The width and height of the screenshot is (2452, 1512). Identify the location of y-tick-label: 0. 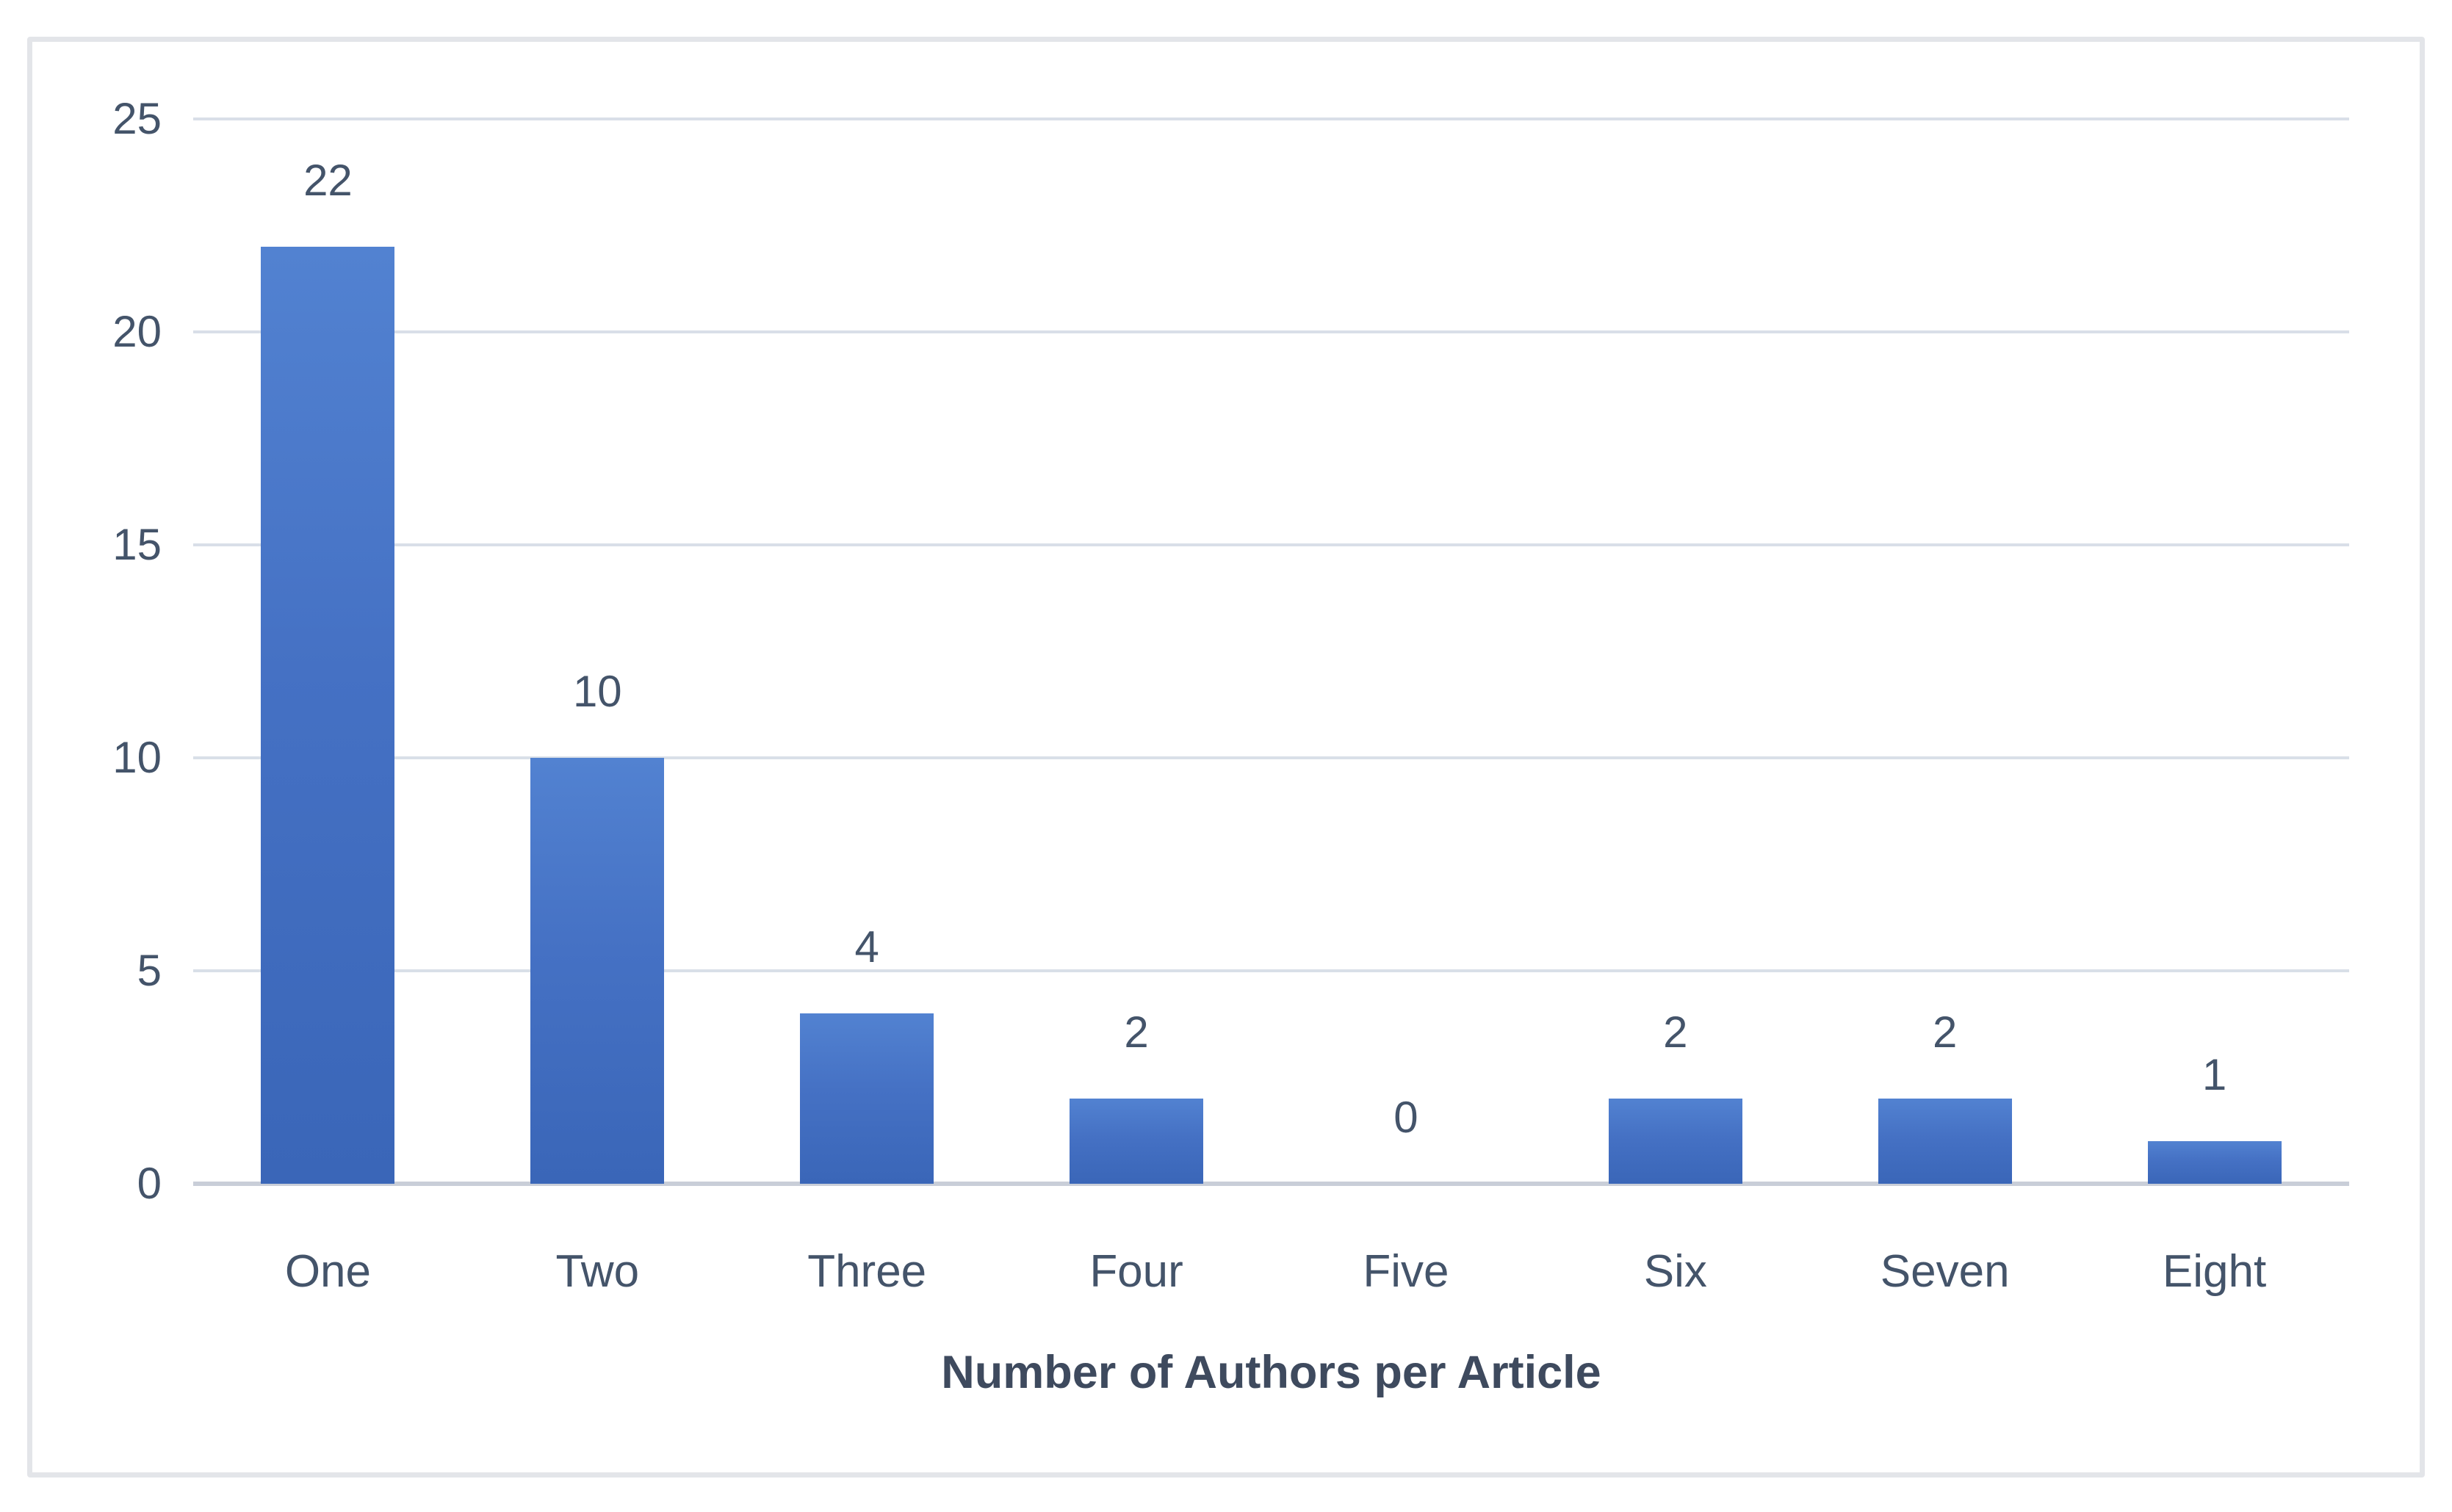
(149, 1183).